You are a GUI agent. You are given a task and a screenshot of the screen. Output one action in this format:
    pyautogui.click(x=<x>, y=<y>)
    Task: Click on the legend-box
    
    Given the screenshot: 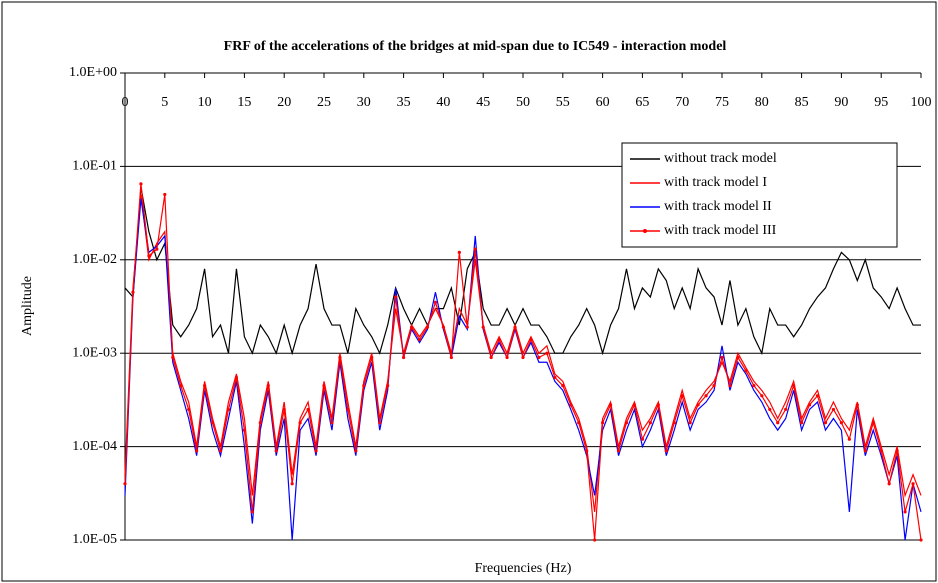 What is the action you would take?
    pyautogui.click(x=759, y=195)
    